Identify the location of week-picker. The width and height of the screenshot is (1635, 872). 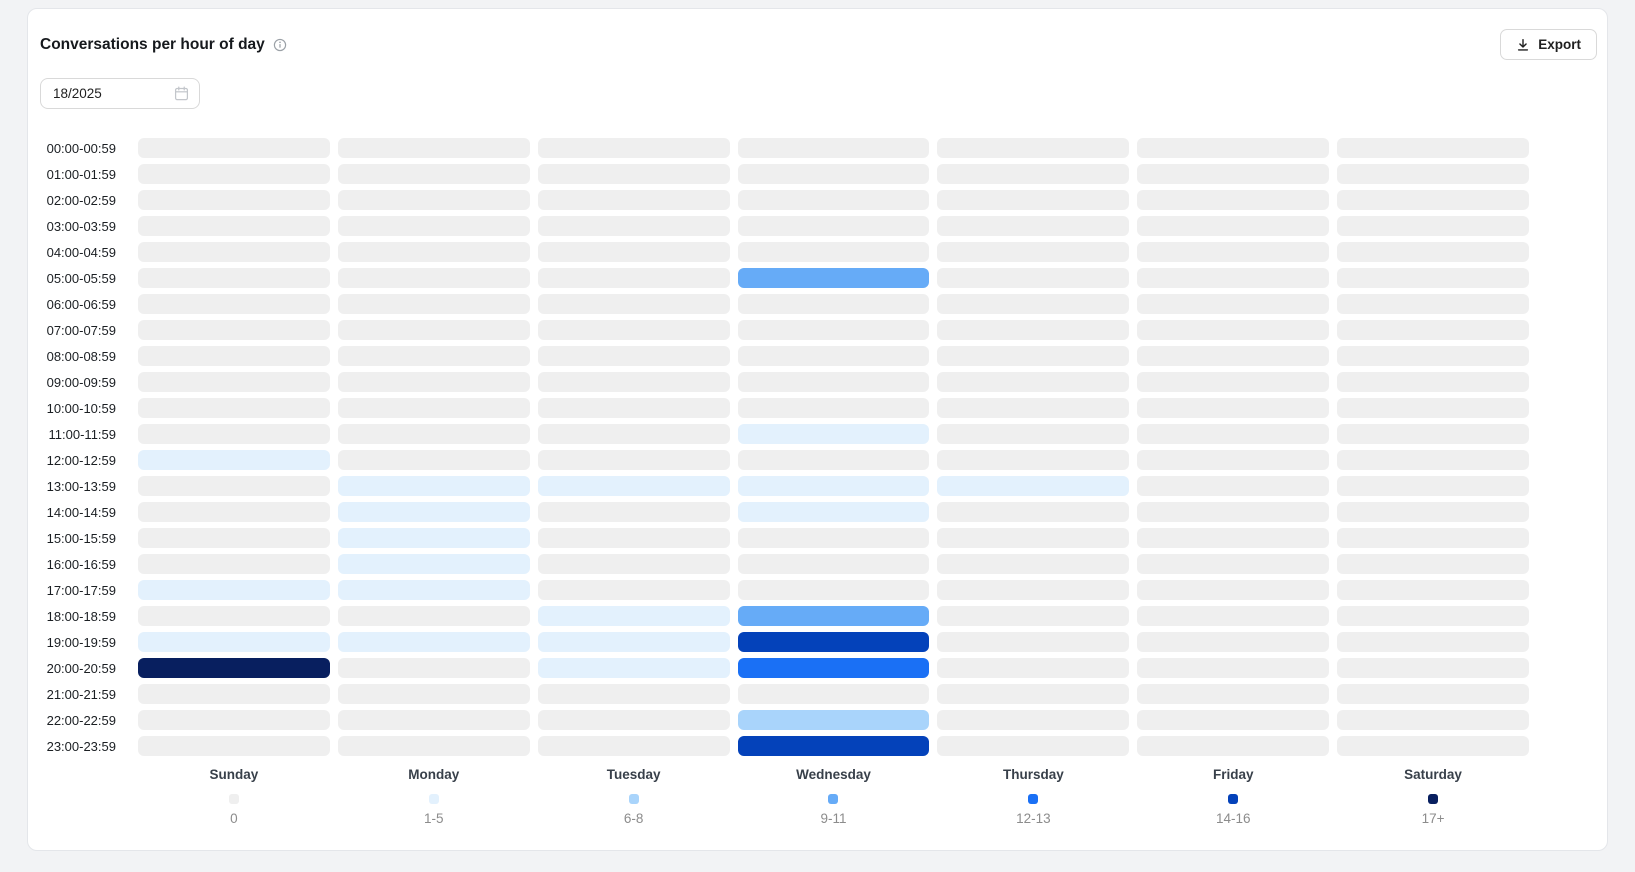
(120, 93).